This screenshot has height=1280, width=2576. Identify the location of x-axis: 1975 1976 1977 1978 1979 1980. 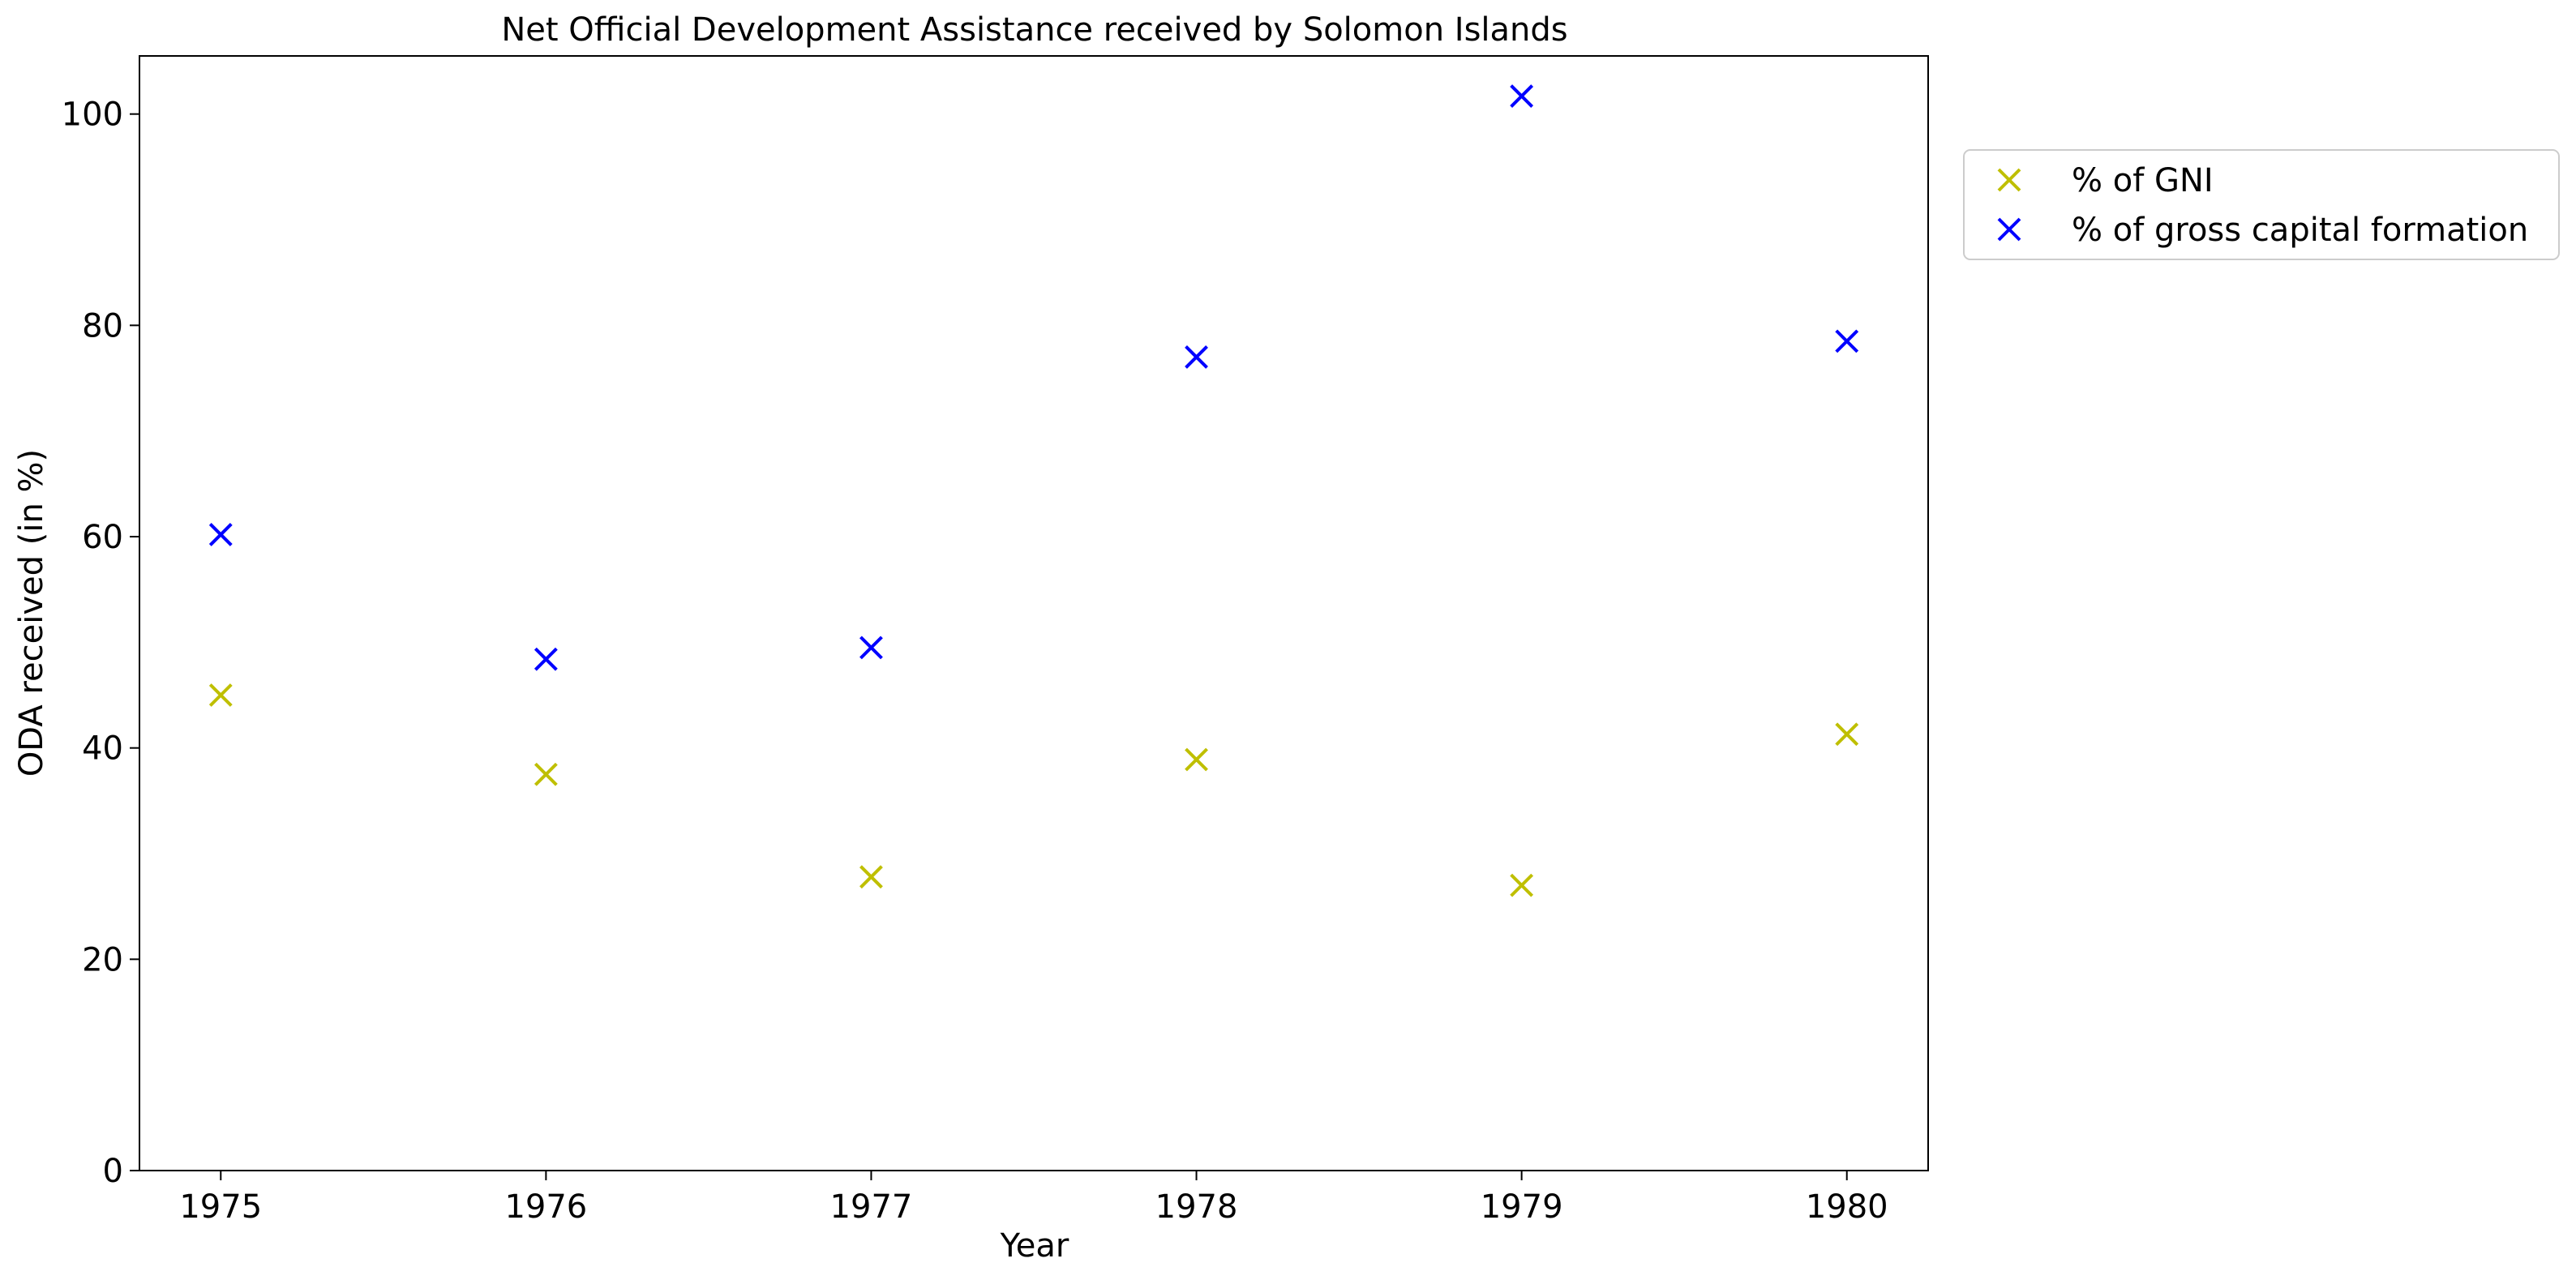
(1033, 1198).